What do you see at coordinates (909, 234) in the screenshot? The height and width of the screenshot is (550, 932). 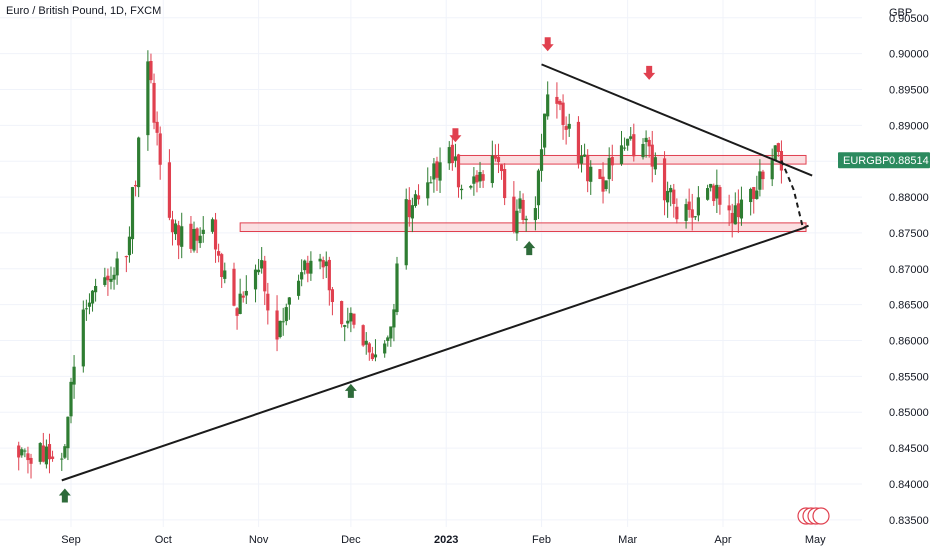 I see `price-tick-label: 0.87500` at bounding box center [909, 234].